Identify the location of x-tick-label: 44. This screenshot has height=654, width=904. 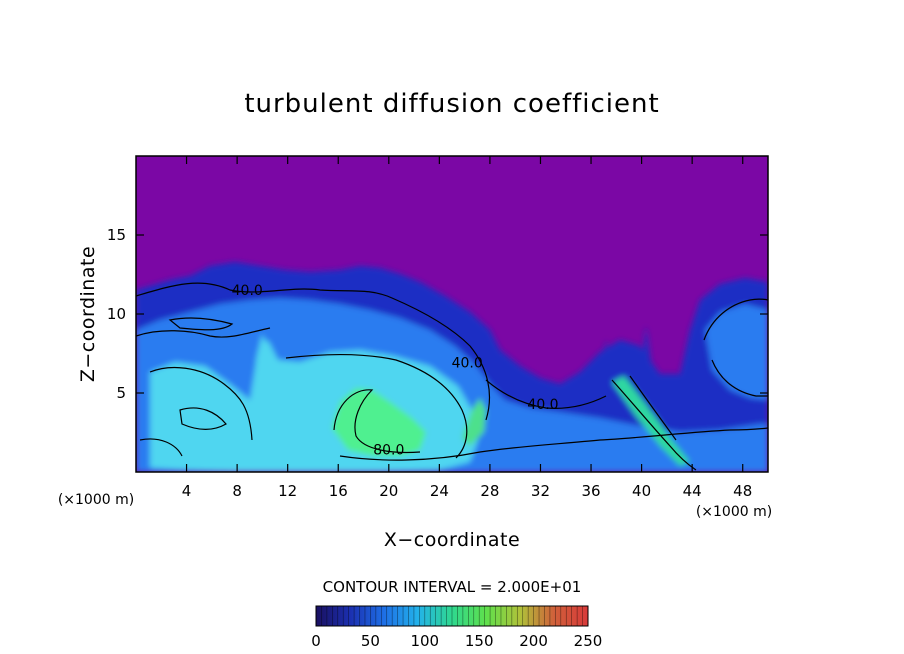
(692, 491).